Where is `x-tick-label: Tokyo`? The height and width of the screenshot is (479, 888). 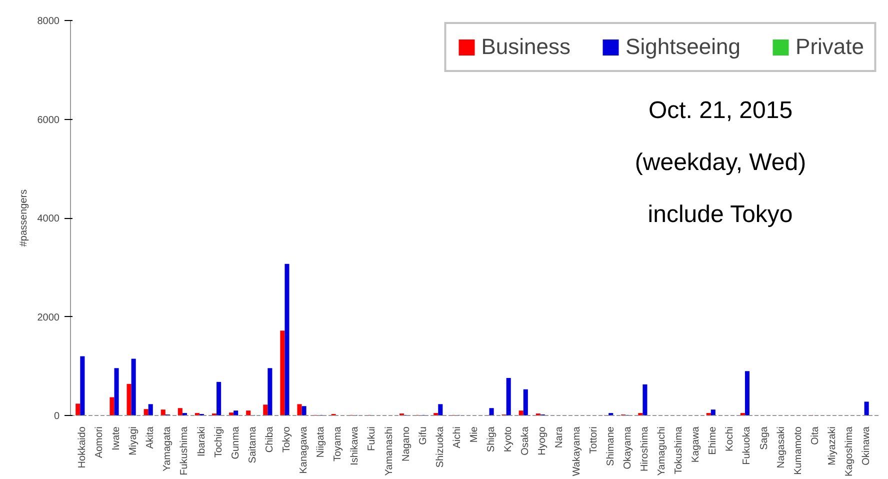
x-tick-label: Tokyo is located at coordinates (286, 439).